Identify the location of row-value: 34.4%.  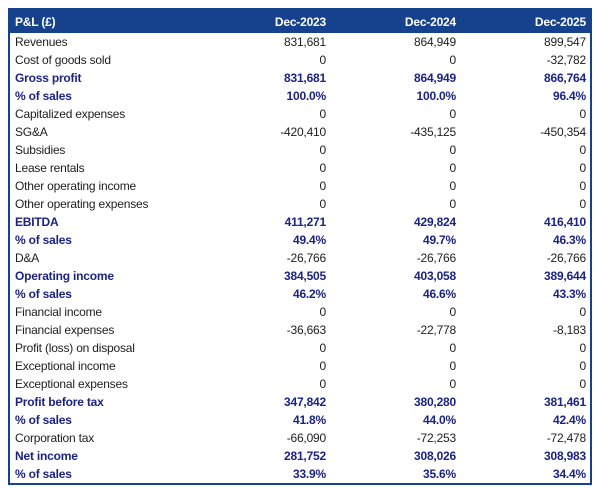
(569, 474).